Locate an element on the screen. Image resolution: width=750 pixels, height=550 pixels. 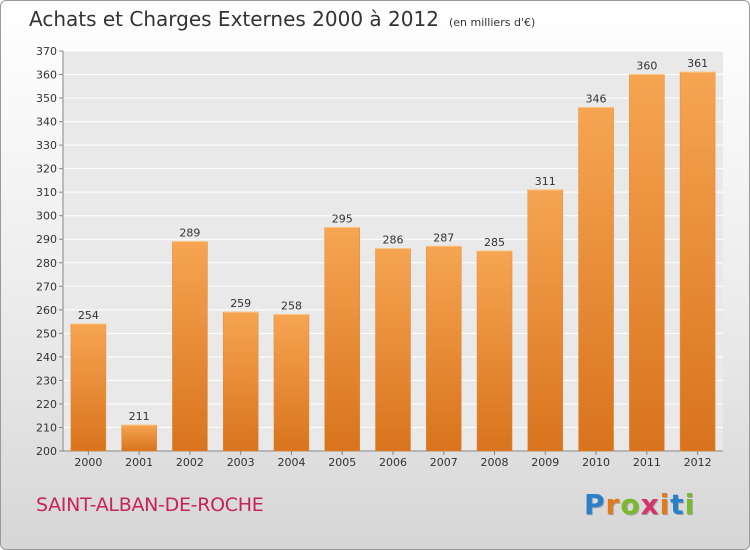
x-tick-label: 2008 is located at coordinates (495, 462).